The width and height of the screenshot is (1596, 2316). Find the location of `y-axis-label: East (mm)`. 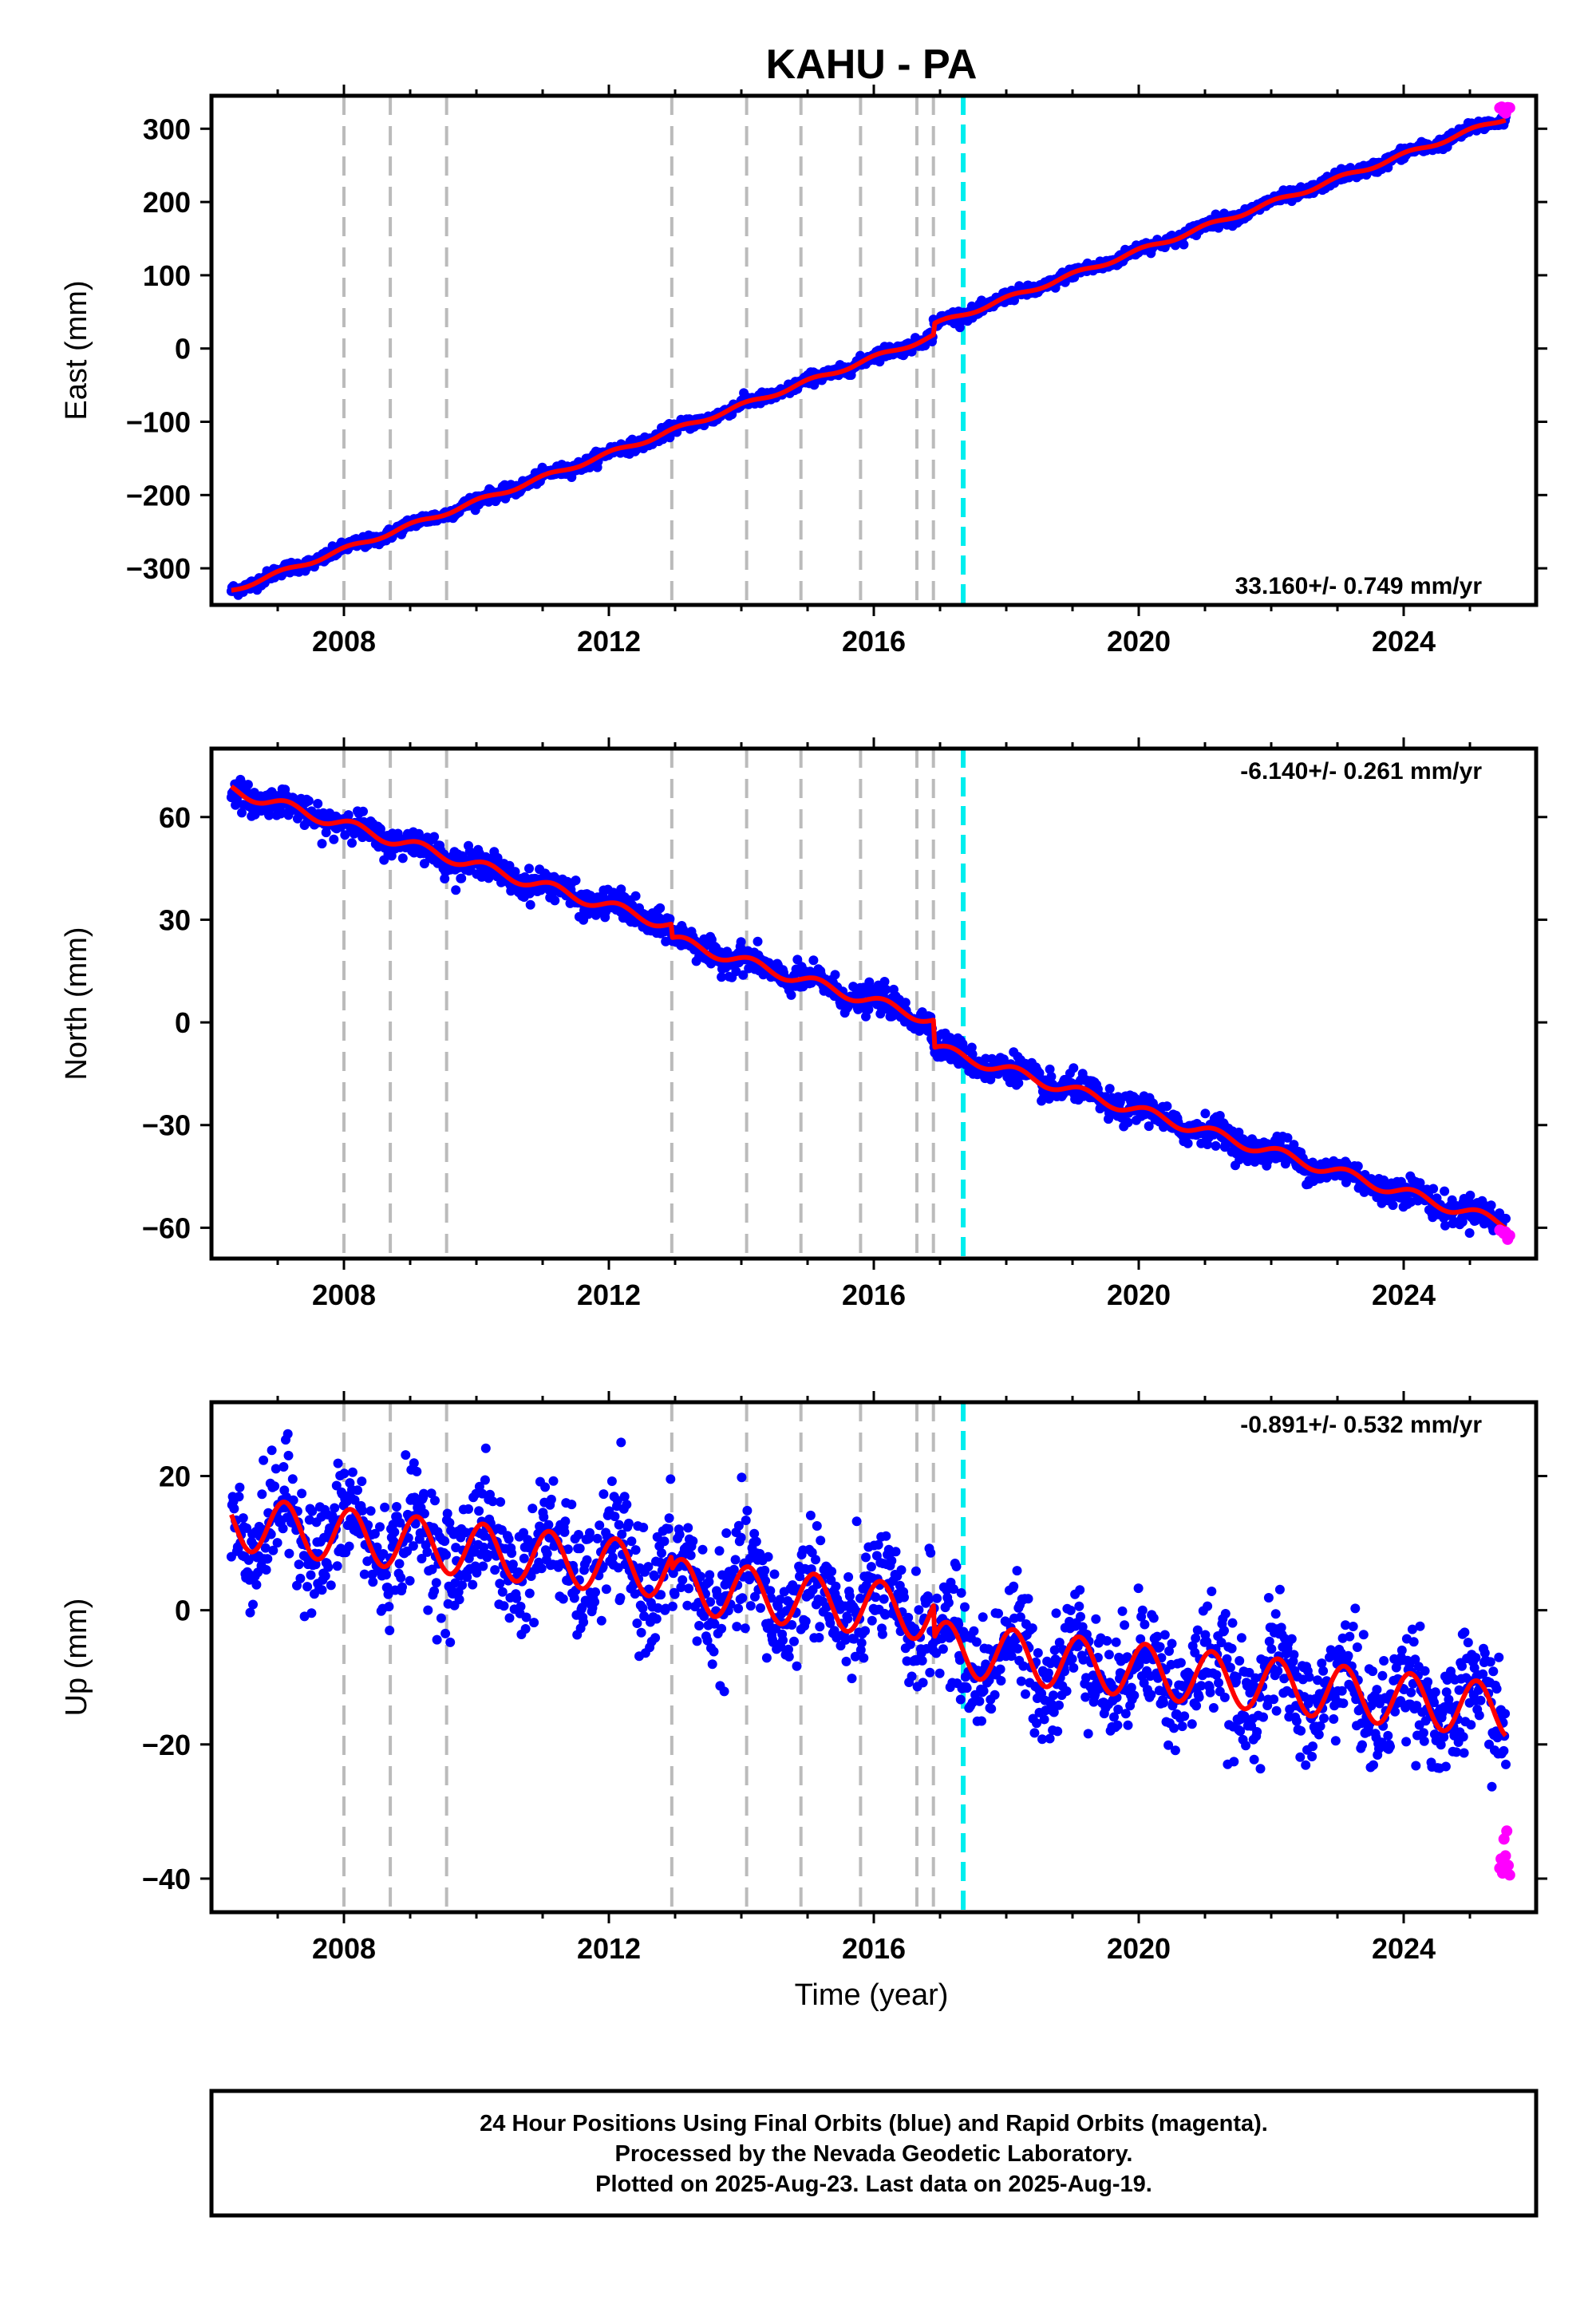

y-axis-label: East (mm) is located at coordinates (76, 350).